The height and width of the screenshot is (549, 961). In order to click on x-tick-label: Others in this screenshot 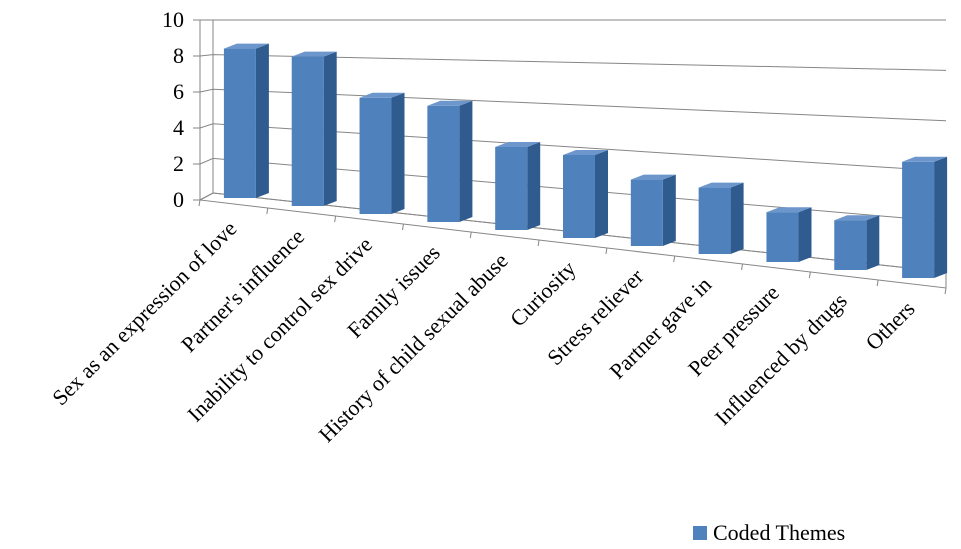, I will do `click(889, 325)`.